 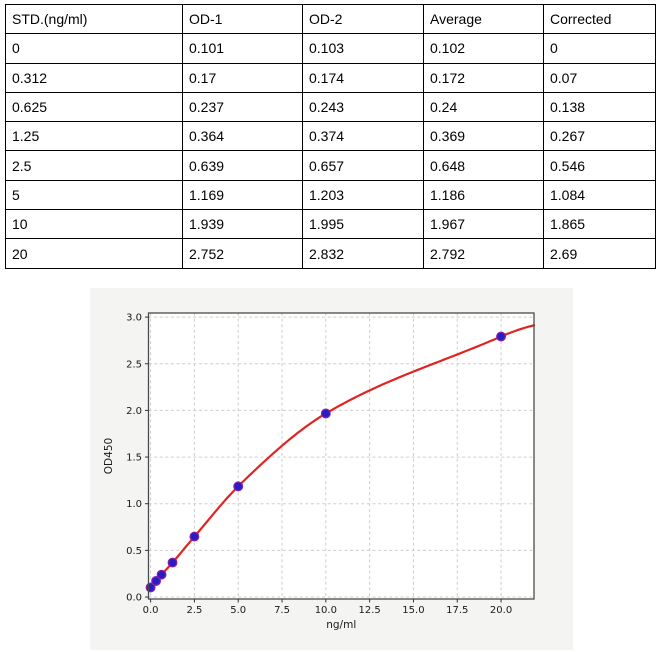 I want to click on x-tick-label: 2.5, so click(x=194, y=610).